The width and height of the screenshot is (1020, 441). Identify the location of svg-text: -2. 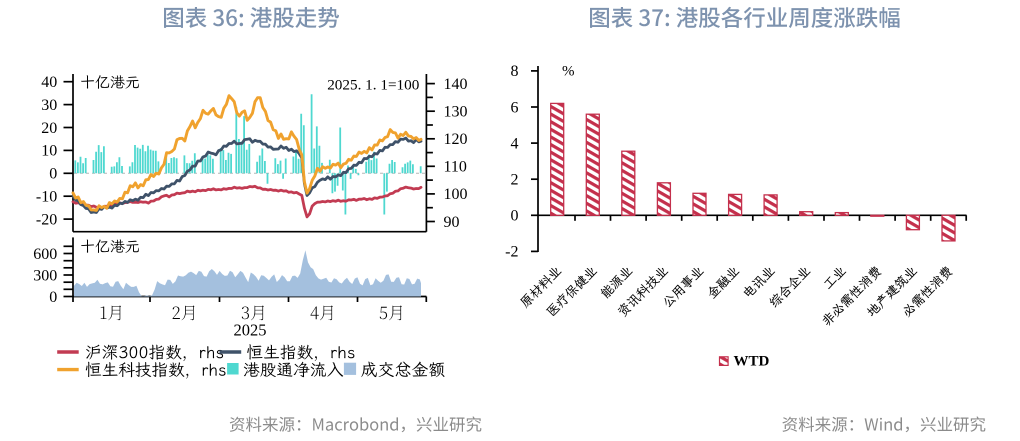
(511, 252).